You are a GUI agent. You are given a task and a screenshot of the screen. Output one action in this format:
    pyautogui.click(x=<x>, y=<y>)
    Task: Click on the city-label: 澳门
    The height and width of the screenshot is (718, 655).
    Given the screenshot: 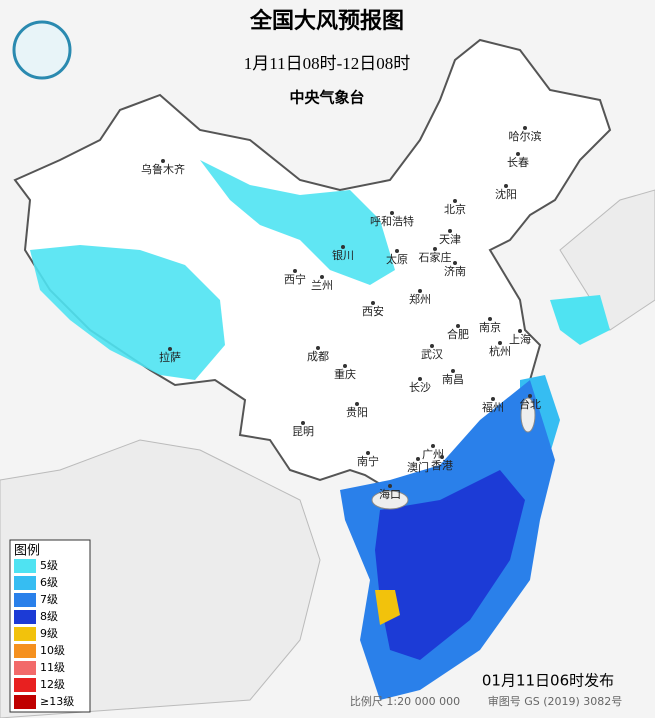 What is the action you would take?
    pyautogui.click(x=418, y=467)
    